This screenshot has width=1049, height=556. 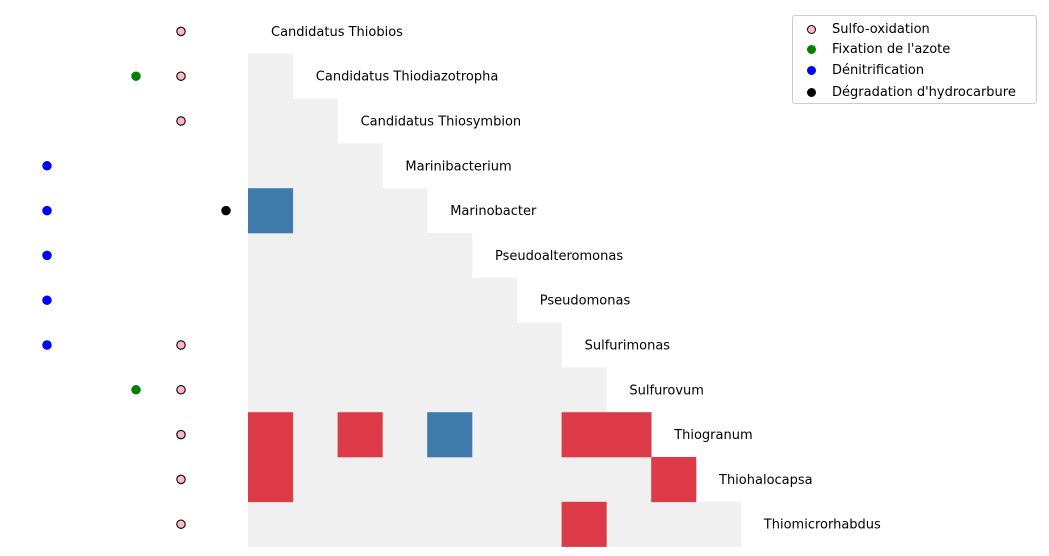 What do you see at coordinates (493, 211) in the screenshot?
I see `taxon-label: Marinobacter` at bounding box center [493, 211].